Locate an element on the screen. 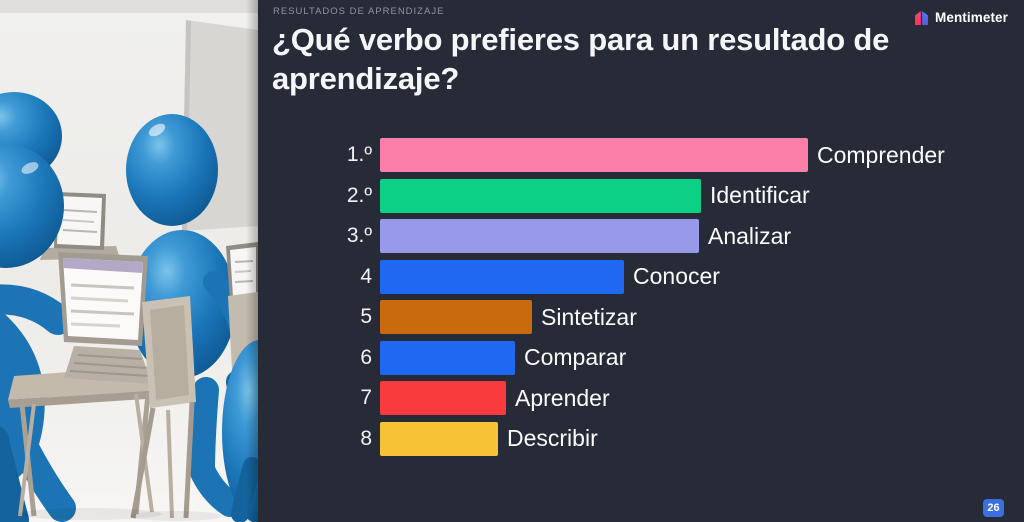 The height and width of the screenshot is (522, 1024). chart-row: 2.º Identificar is located at coordinates (609, 195).